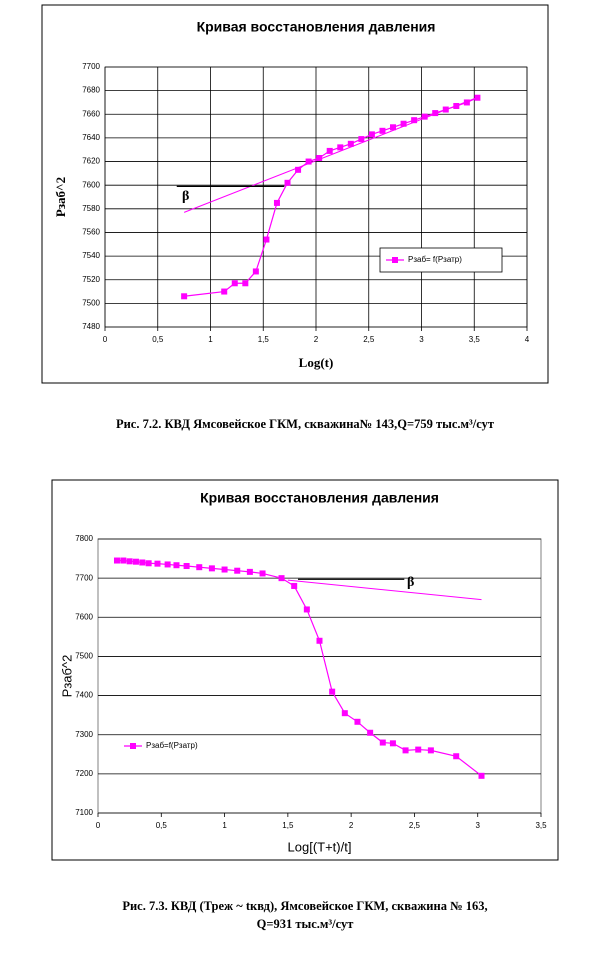 The image size is (610, 956). Describe the element at coordinates (91, 90) in the screenshot. I see `y-tick-label: 7680` at that location.